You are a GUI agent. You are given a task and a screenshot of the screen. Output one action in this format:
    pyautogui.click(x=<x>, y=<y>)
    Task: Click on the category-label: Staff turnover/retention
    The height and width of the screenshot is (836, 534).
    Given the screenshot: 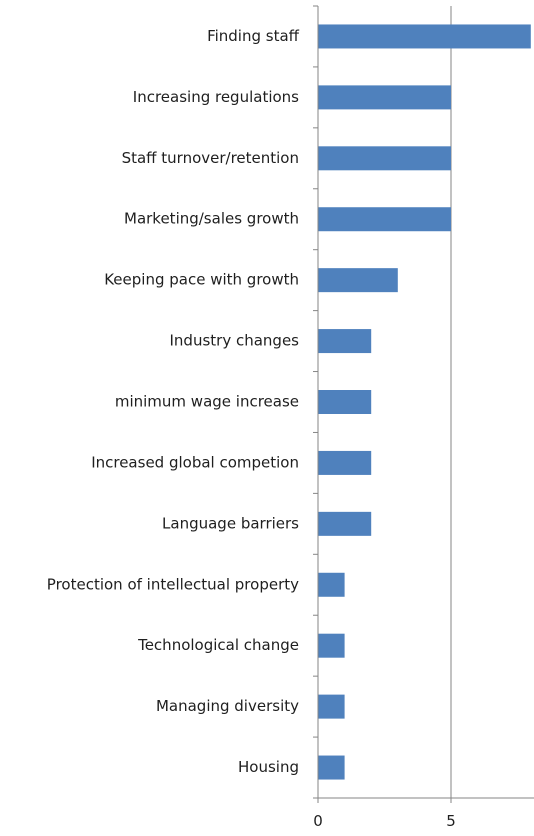 What is the action you would take?
    pyautogui.click(x=210, y=158)
    